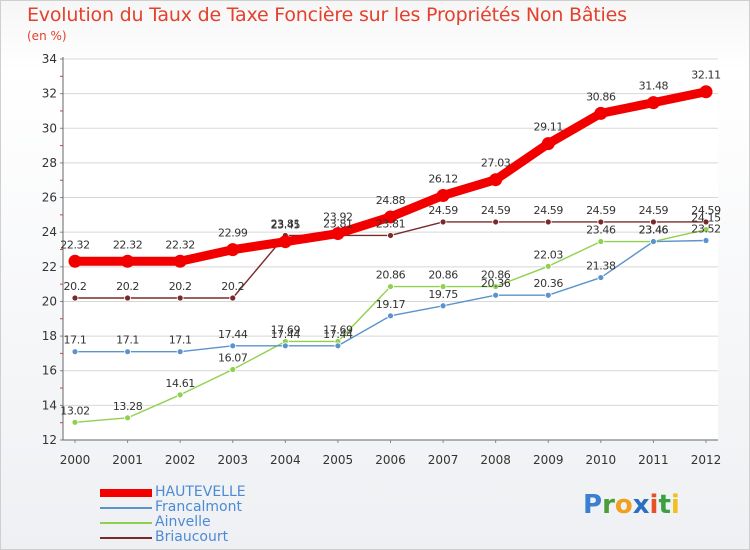 The width and height of the screenshot is (750, 550). Describe the element at coordinates (198, 507) in the screenshot. I see `legend-label: Francalmont` at that location.